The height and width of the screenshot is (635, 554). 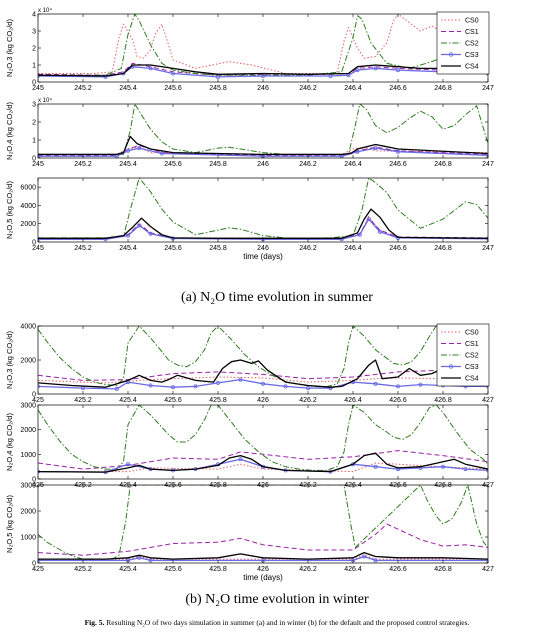 I want to click on x-tick-label: 426.8, so click(x=443, y=400).